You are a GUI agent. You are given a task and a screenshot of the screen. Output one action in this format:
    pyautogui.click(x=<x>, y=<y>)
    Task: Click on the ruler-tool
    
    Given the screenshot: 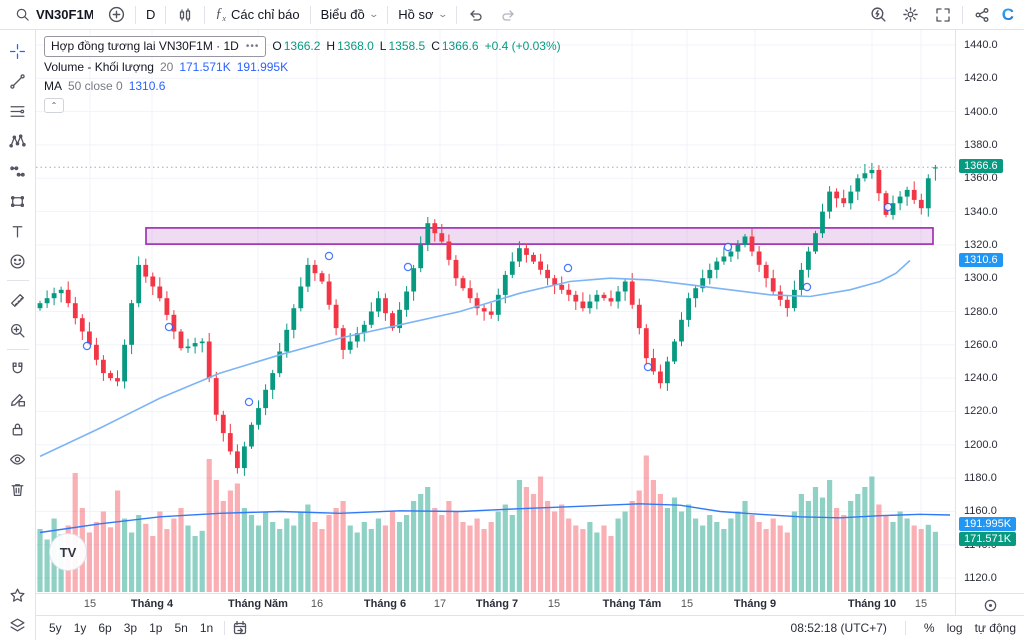 What is the action you would take?
    pyautogui.click(x=18, y=300)
    